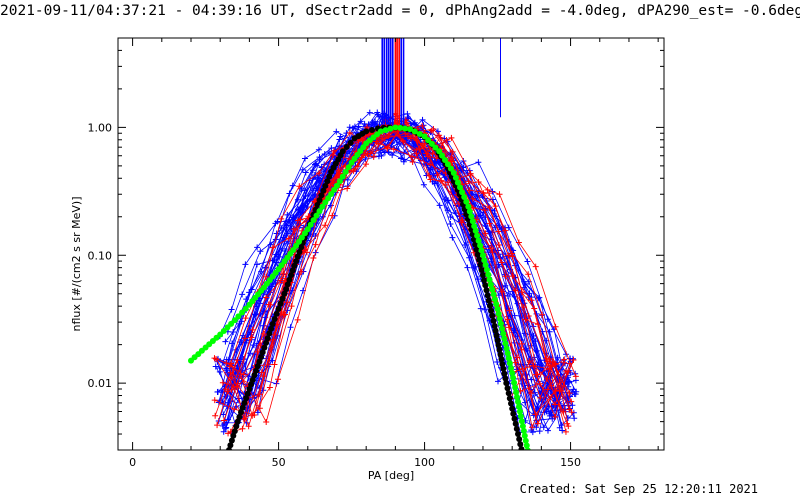  Describe the element at coordinates (76, 264) in the screenshot. I see `y-axis-title: nflux [#/(cm2 s sr MeV)]` at that location.